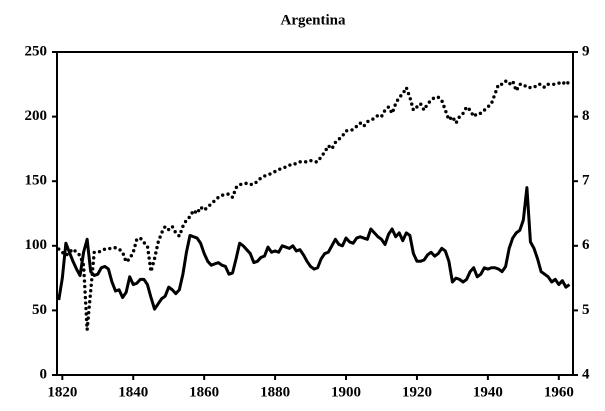 This screenshot has width=605, height=411. What do you see at coordinates (36, 245) in the screenshot?
I see `y-tick-label: 100` at bounding box center [36, 245].